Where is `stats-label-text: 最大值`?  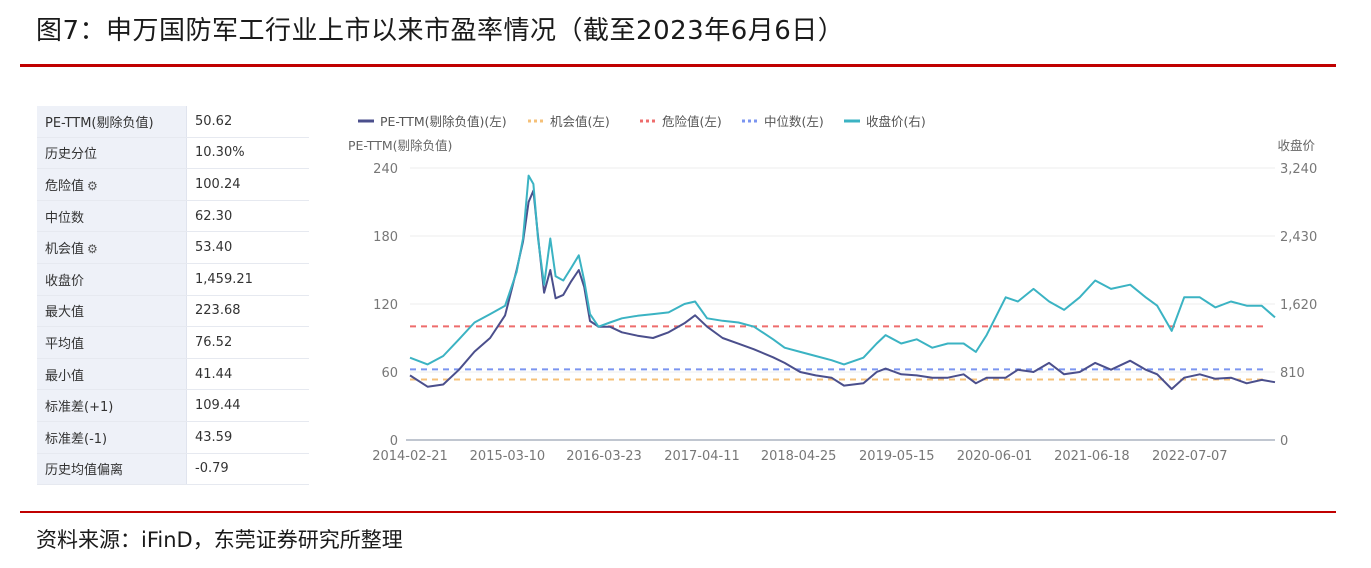 stats-label-text: 最大值 is located at coordinates (65, 313).